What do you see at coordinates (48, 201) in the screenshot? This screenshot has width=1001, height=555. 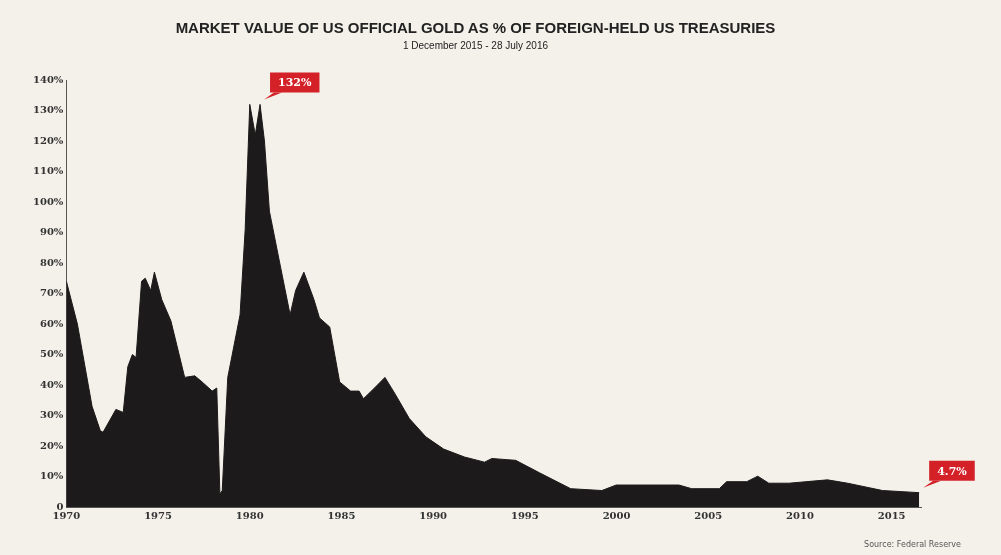 I see `y-tick-label: 100%` at bounding box center [48, 201].